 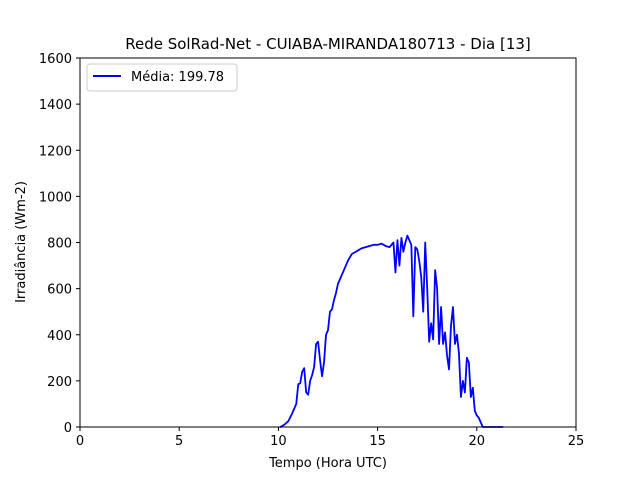 I want to click on x-tick-label: 0, so click(x=80, y=441).